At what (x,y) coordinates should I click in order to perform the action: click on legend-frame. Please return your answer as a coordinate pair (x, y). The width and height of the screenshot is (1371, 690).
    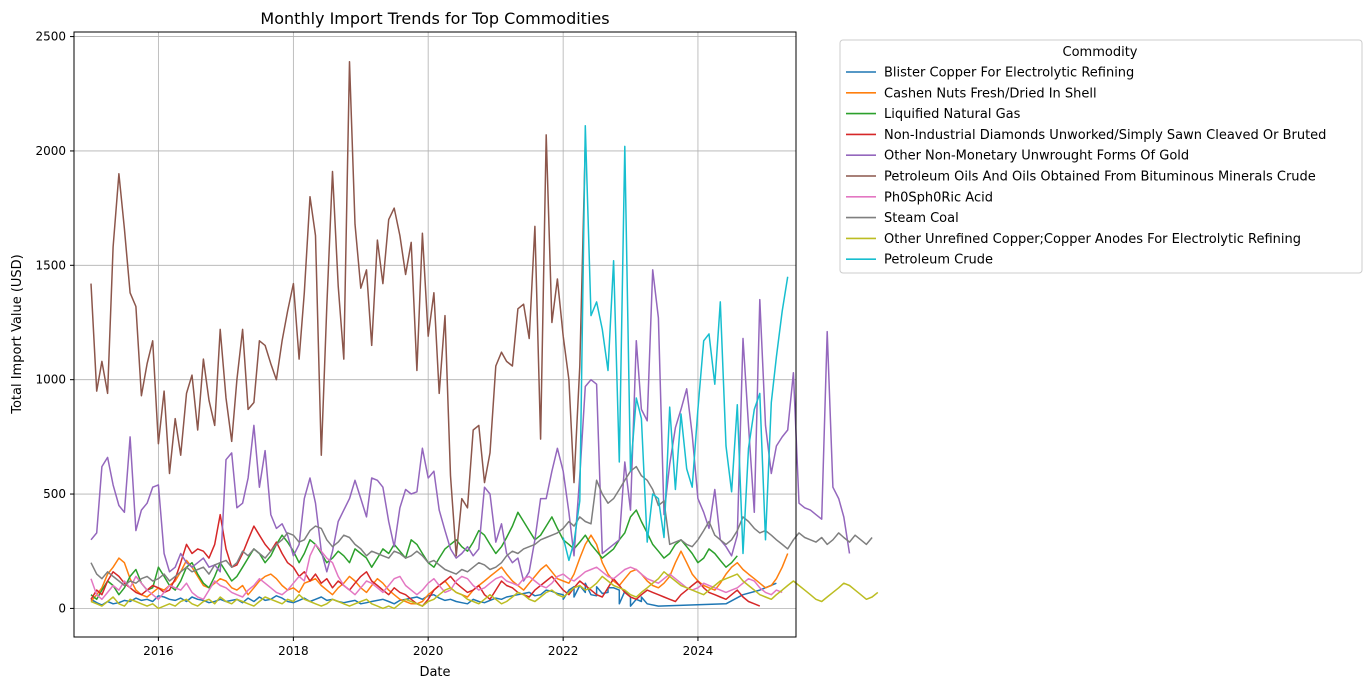
    Looking at the image, I should click on (1101, 156).